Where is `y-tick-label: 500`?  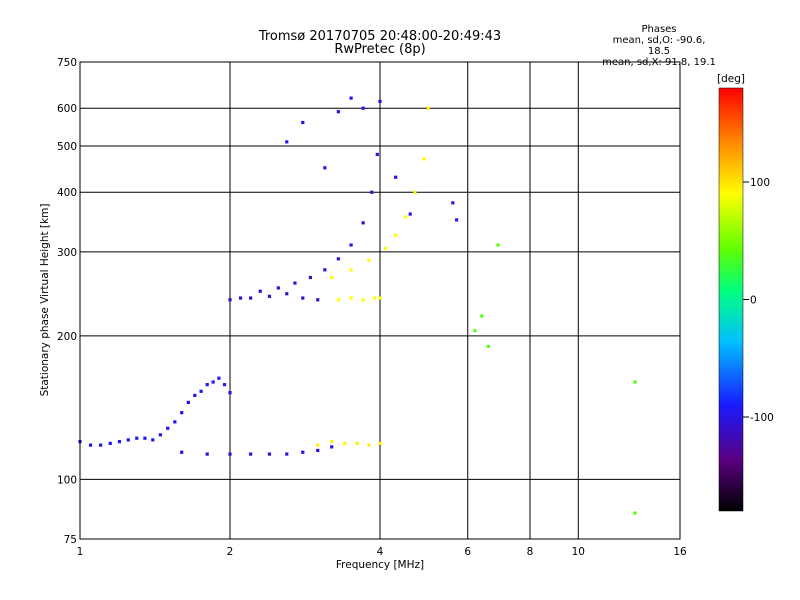 y-tick-label: 500 is located at coordinates (67, 147).